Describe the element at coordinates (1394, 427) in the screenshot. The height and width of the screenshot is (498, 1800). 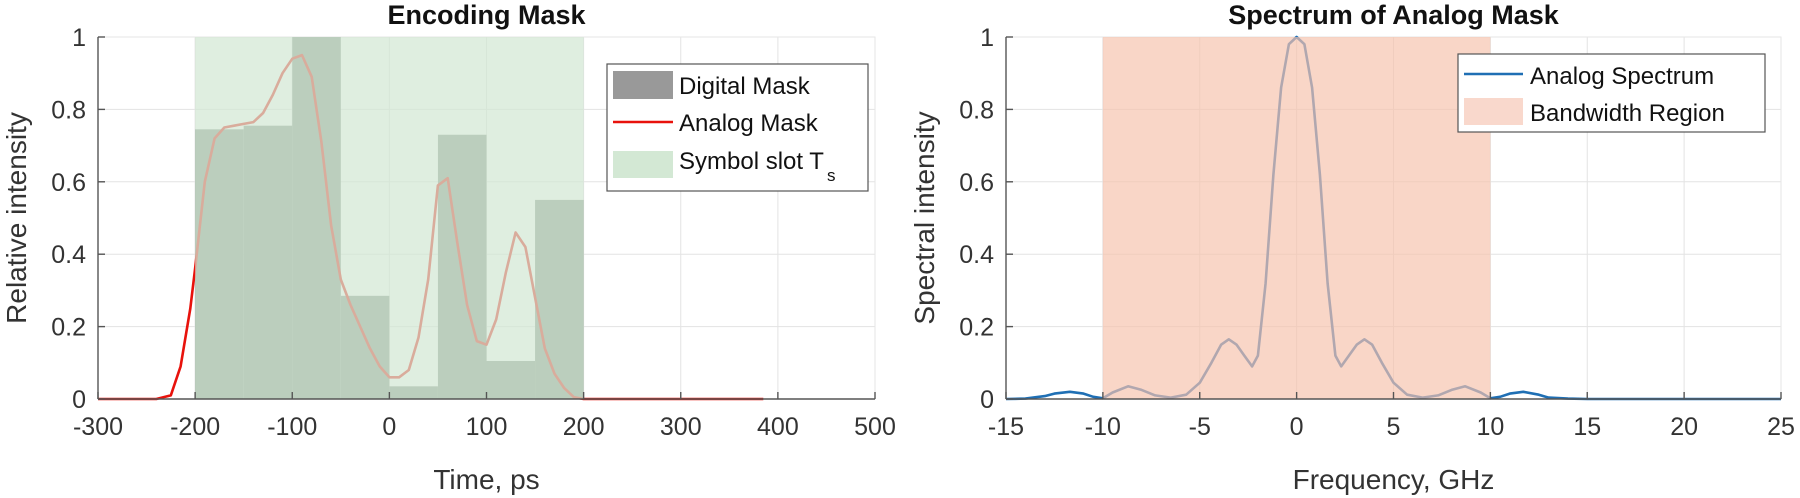
I see `x-tick-label: 5` at that location.